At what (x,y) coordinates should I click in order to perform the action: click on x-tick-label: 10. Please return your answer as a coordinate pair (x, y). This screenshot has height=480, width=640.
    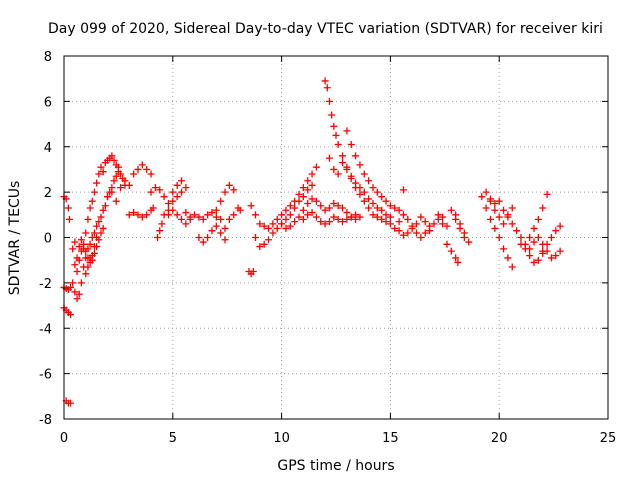
    Looking at the image, I should click on (281, 438).